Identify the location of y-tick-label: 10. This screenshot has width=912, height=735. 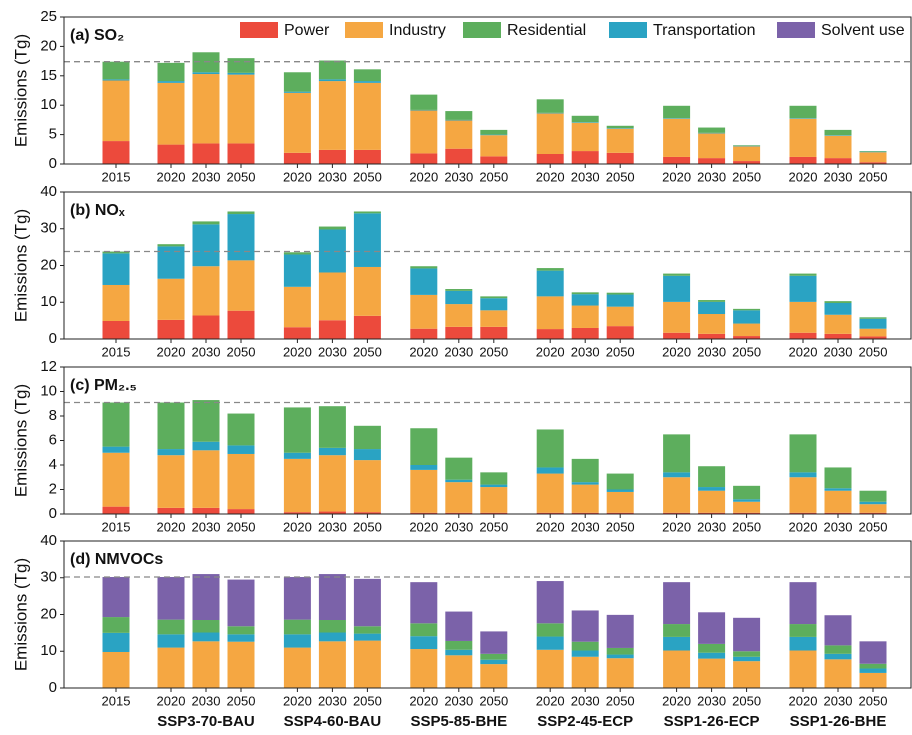
(48, 650).